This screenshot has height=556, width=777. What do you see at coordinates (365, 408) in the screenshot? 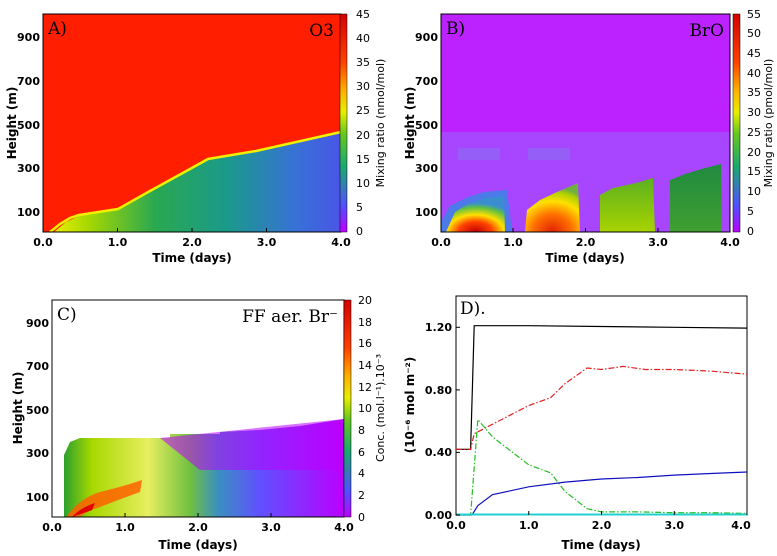
I see `panel-c-colorbar-tick: 10` at bounding box center [365, 408].